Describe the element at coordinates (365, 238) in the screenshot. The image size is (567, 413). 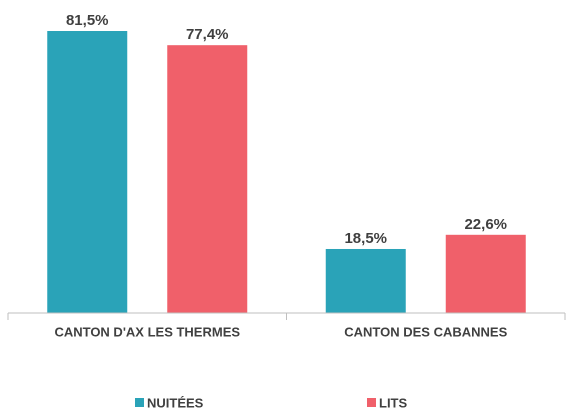
I see `data-label: 18,5%` at that location.